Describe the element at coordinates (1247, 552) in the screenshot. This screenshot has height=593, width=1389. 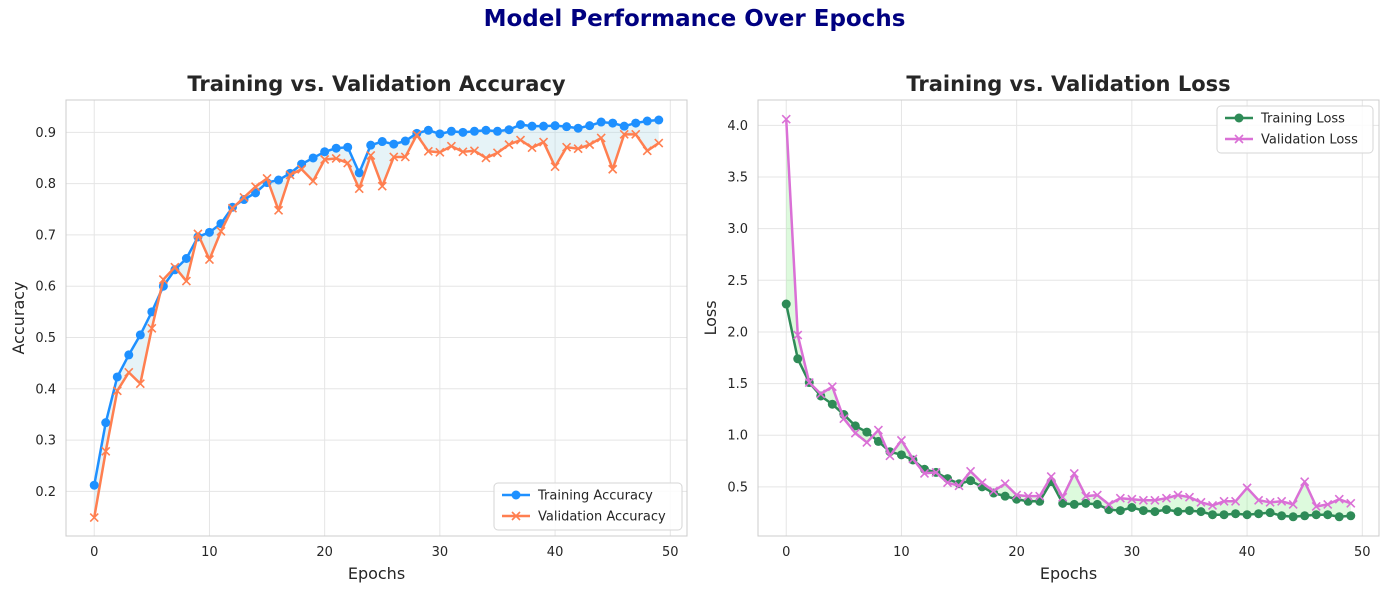
I see `x-tick-label: 40` at that location.